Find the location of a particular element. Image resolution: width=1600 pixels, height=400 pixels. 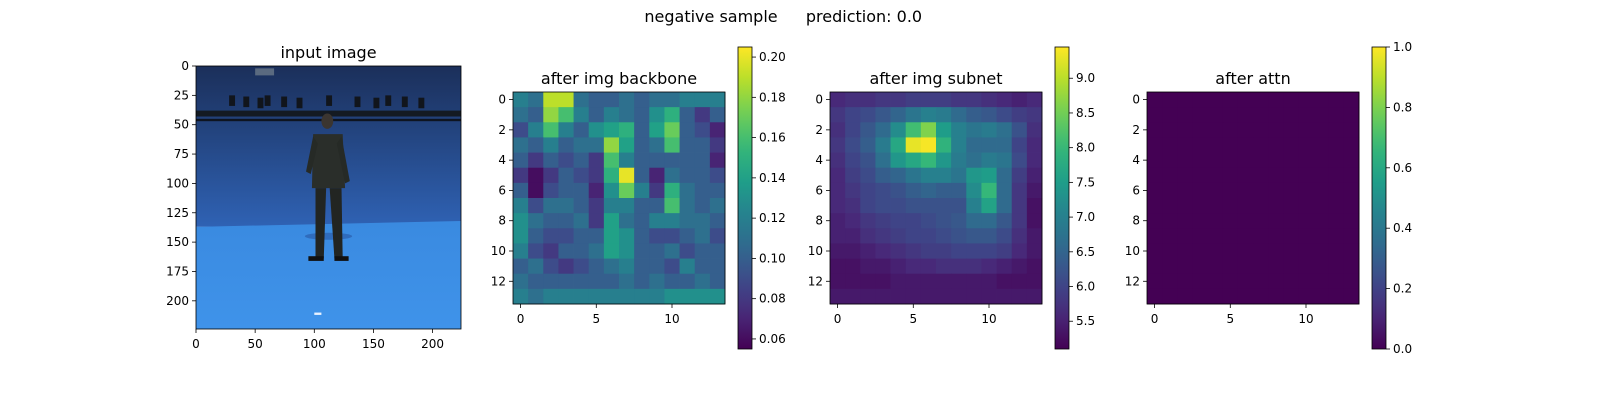

colorbar-tick-label: 0.08 is located at coordinates (772, 299).